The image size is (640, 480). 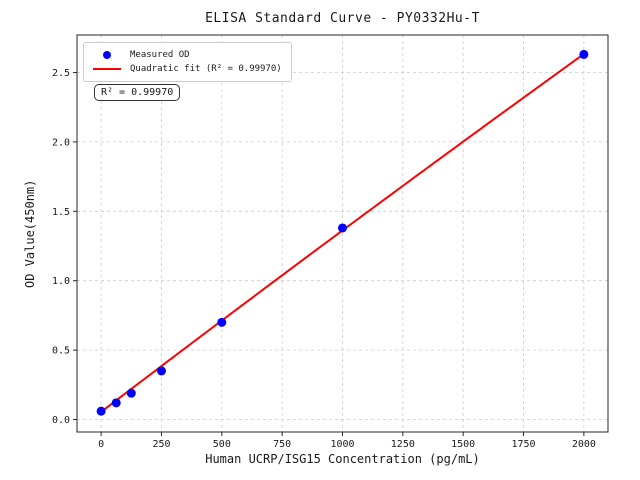 What do you see at coordinates (342, 459) in the screenshot?
I see `x-axis-label: Human UCRP/ISG15 Concentration (pg/mL)` at bounding box center [342, 459].